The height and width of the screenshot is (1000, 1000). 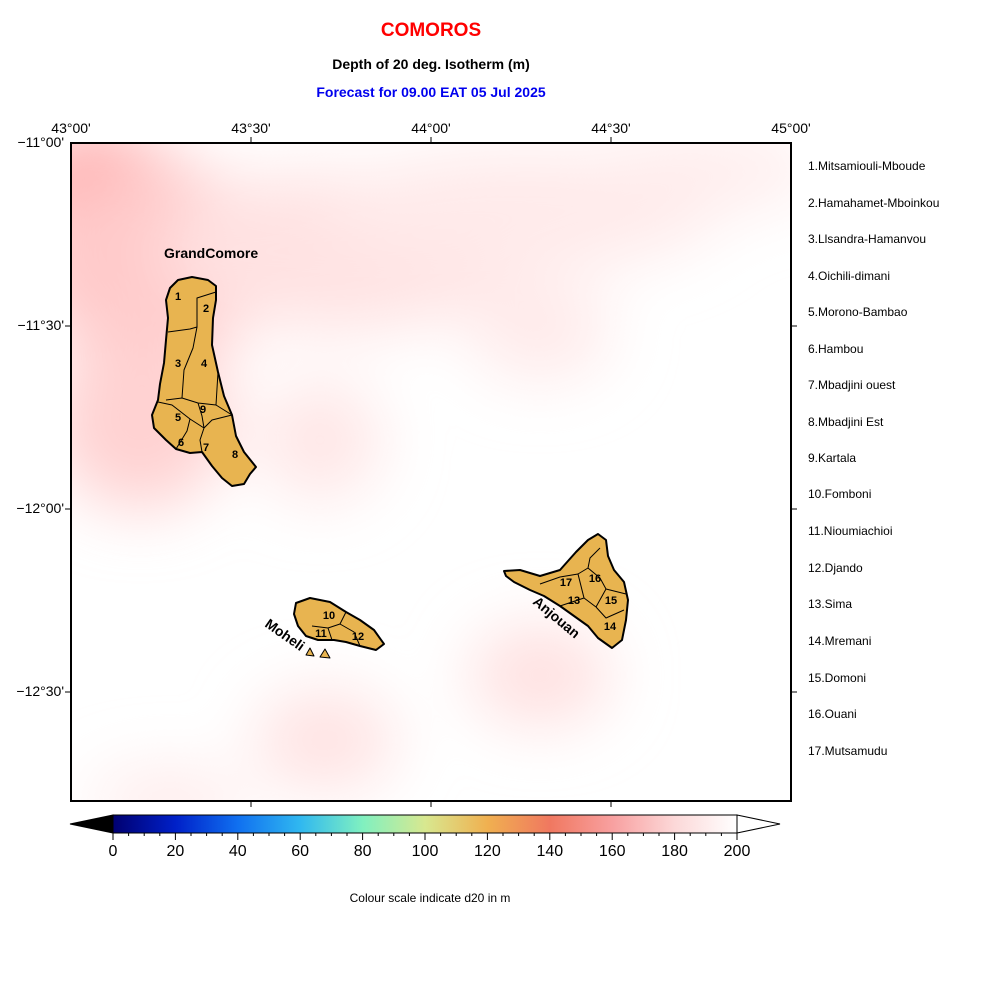 What do you see at coordinates (830, 604) in the screenshot?
I see `legend-item: 13.Sima` at bounding box center [830, 604].